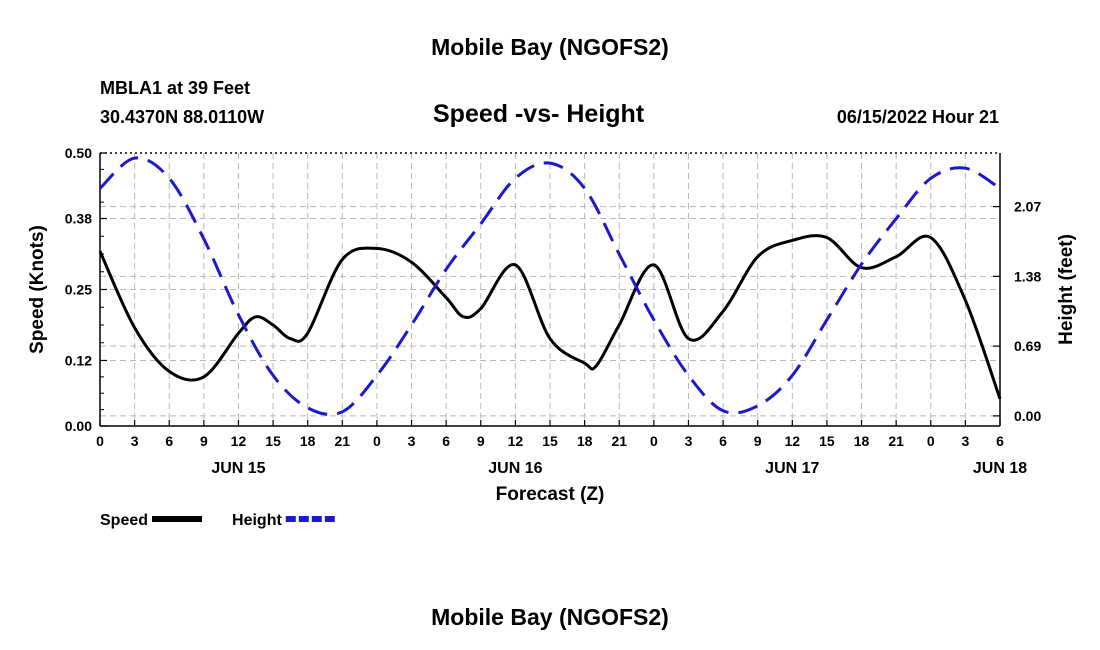  I want to click on y2-tick-label: 0.00, so click(1027, 416).